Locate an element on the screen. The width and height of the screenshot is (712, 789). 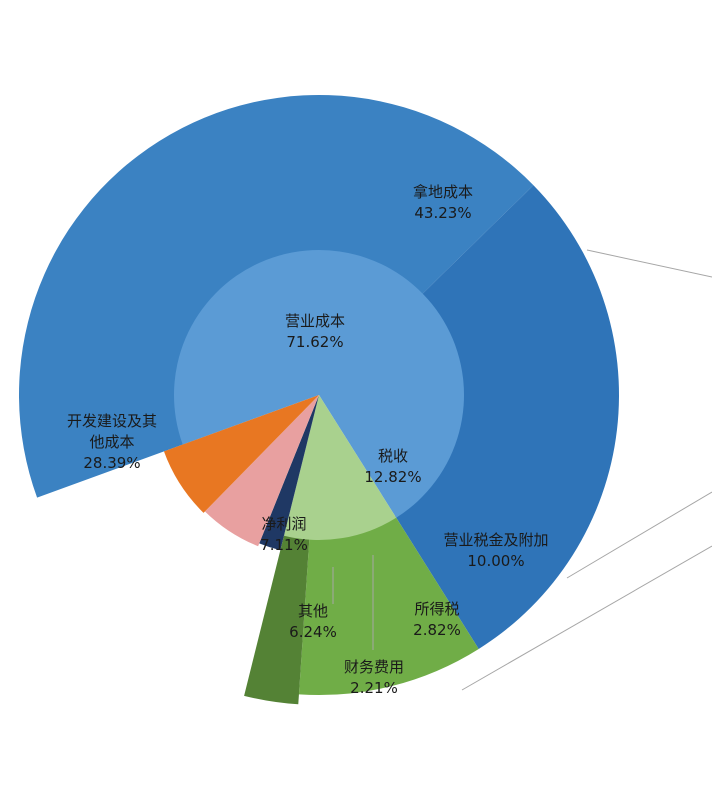
slice-净利润 is located at coordinates (241, 454).